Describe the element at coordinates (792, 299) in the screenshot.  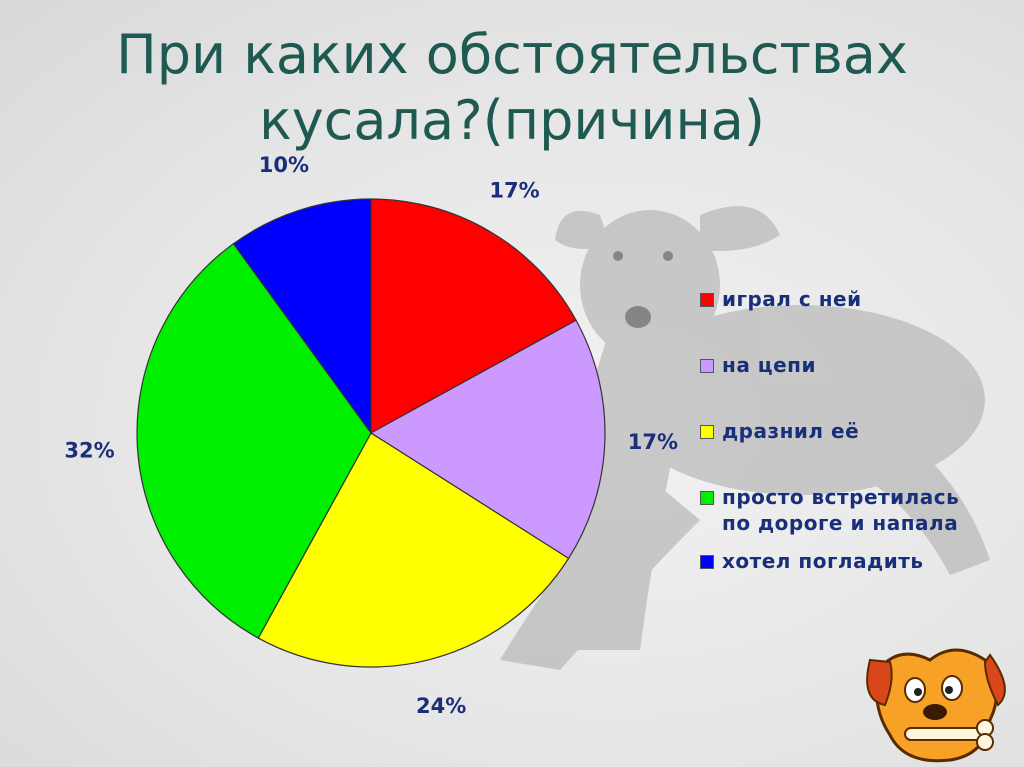
I see `legend-label-1: играл с ней` at that location.